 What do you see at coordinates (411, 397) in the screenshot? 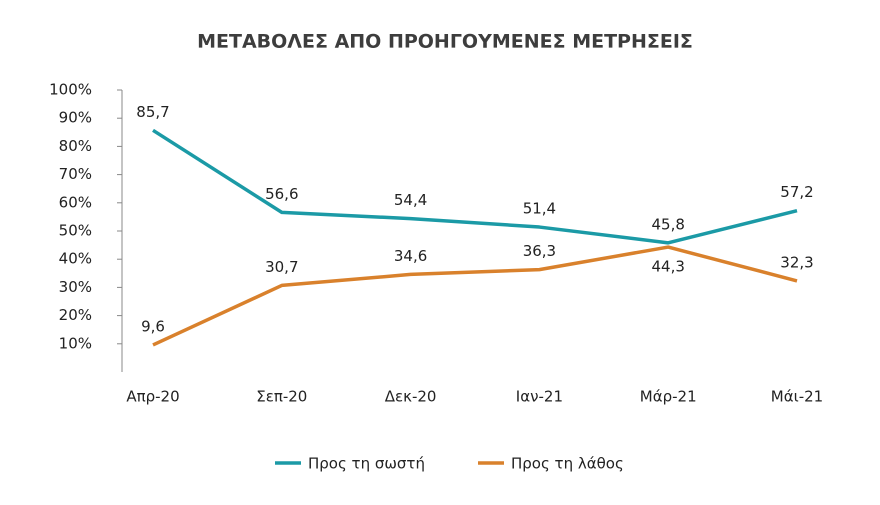
I see `x-tick-label: Δεκ-20` at bounding box center [411, 397].